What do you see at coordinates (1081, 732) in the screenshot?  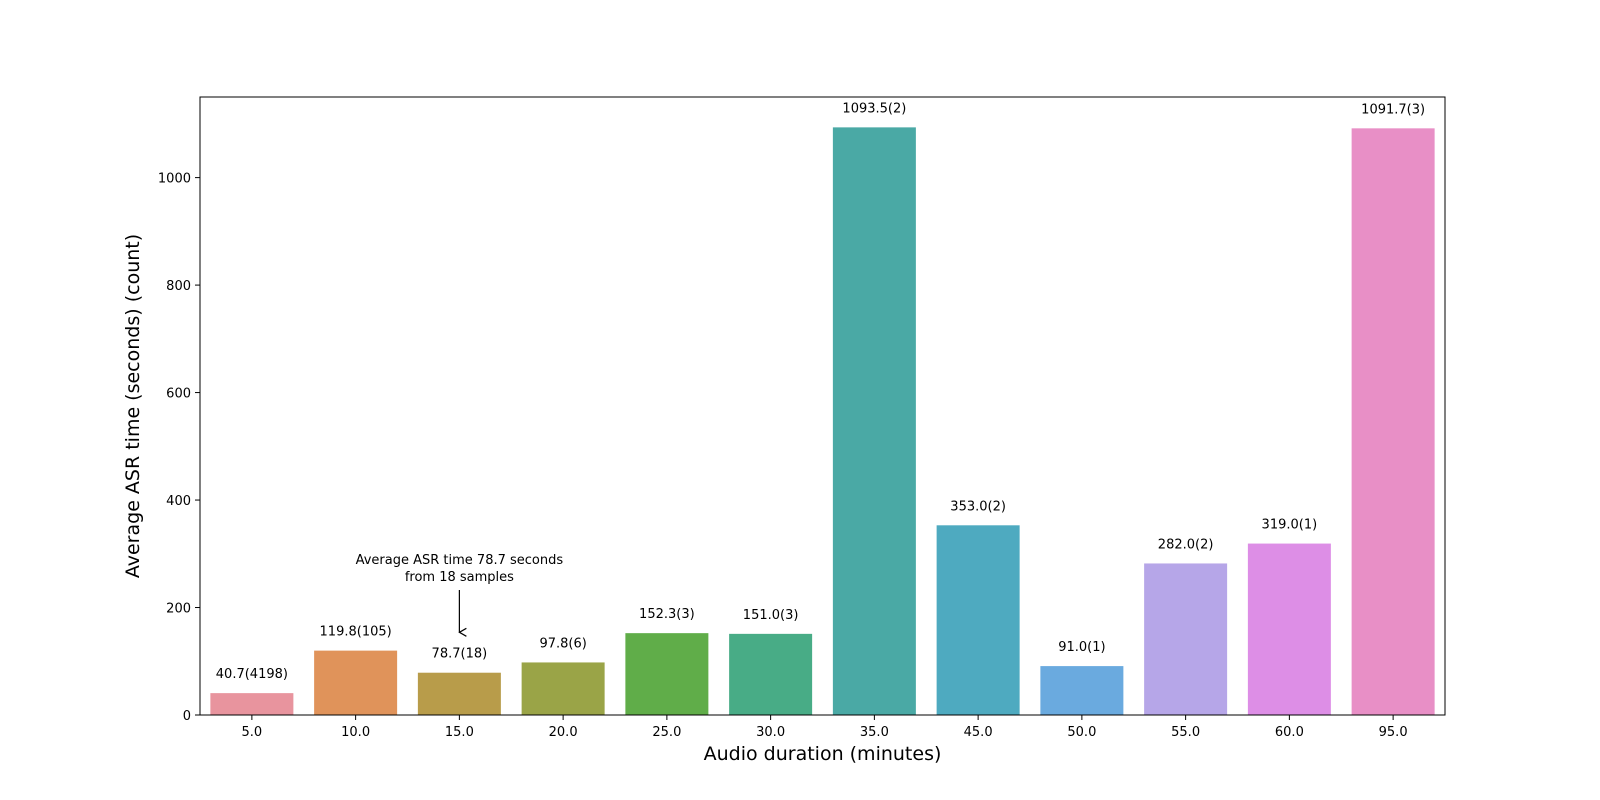 I see `x-tick-label: 50.0` at bounding box center [1081, 732].